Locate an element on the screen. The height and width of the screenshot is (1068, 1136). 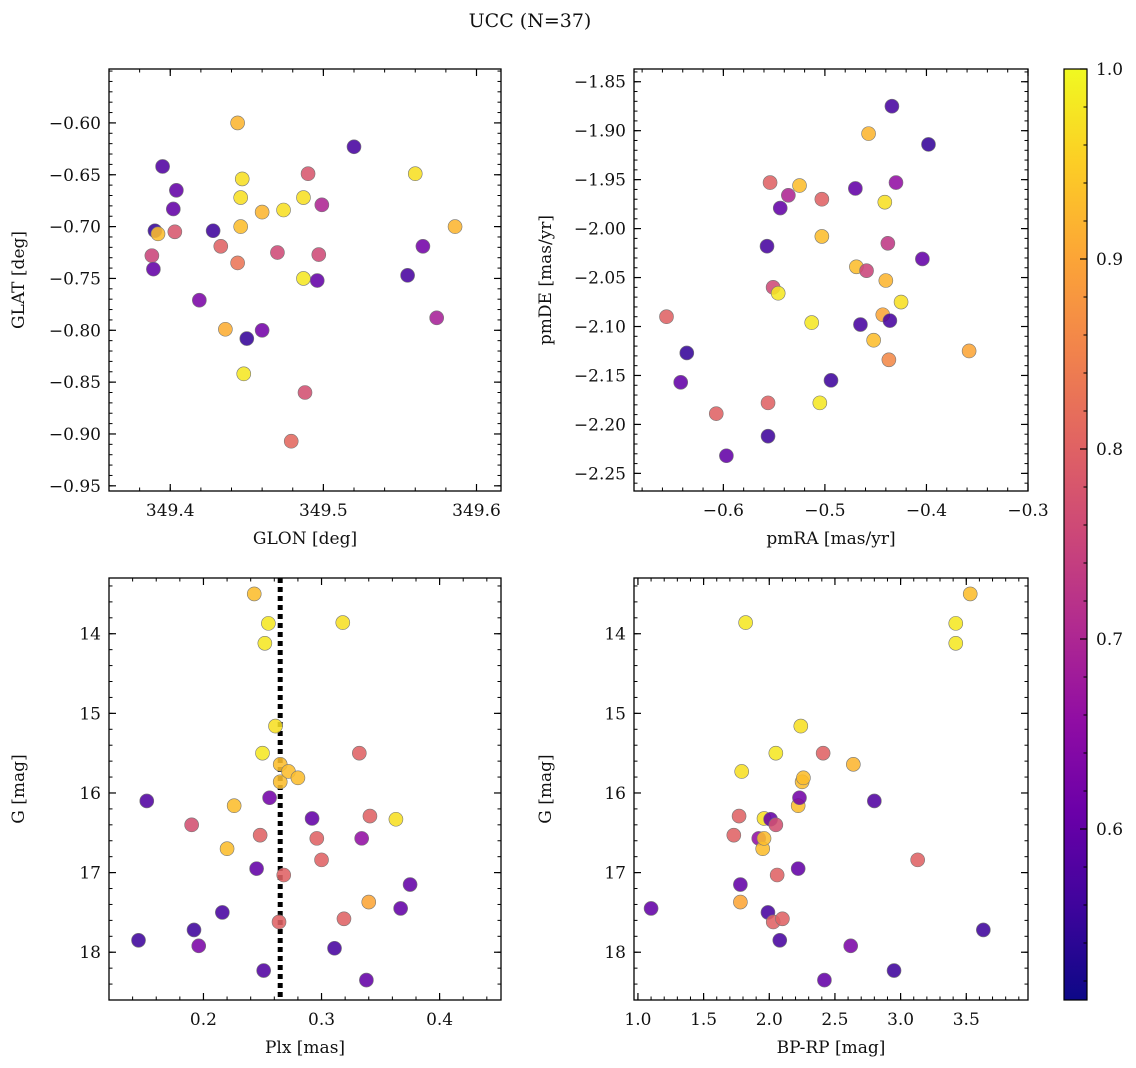
x-axis-label: Plx [mas] is located at coordinates (305, 1048).